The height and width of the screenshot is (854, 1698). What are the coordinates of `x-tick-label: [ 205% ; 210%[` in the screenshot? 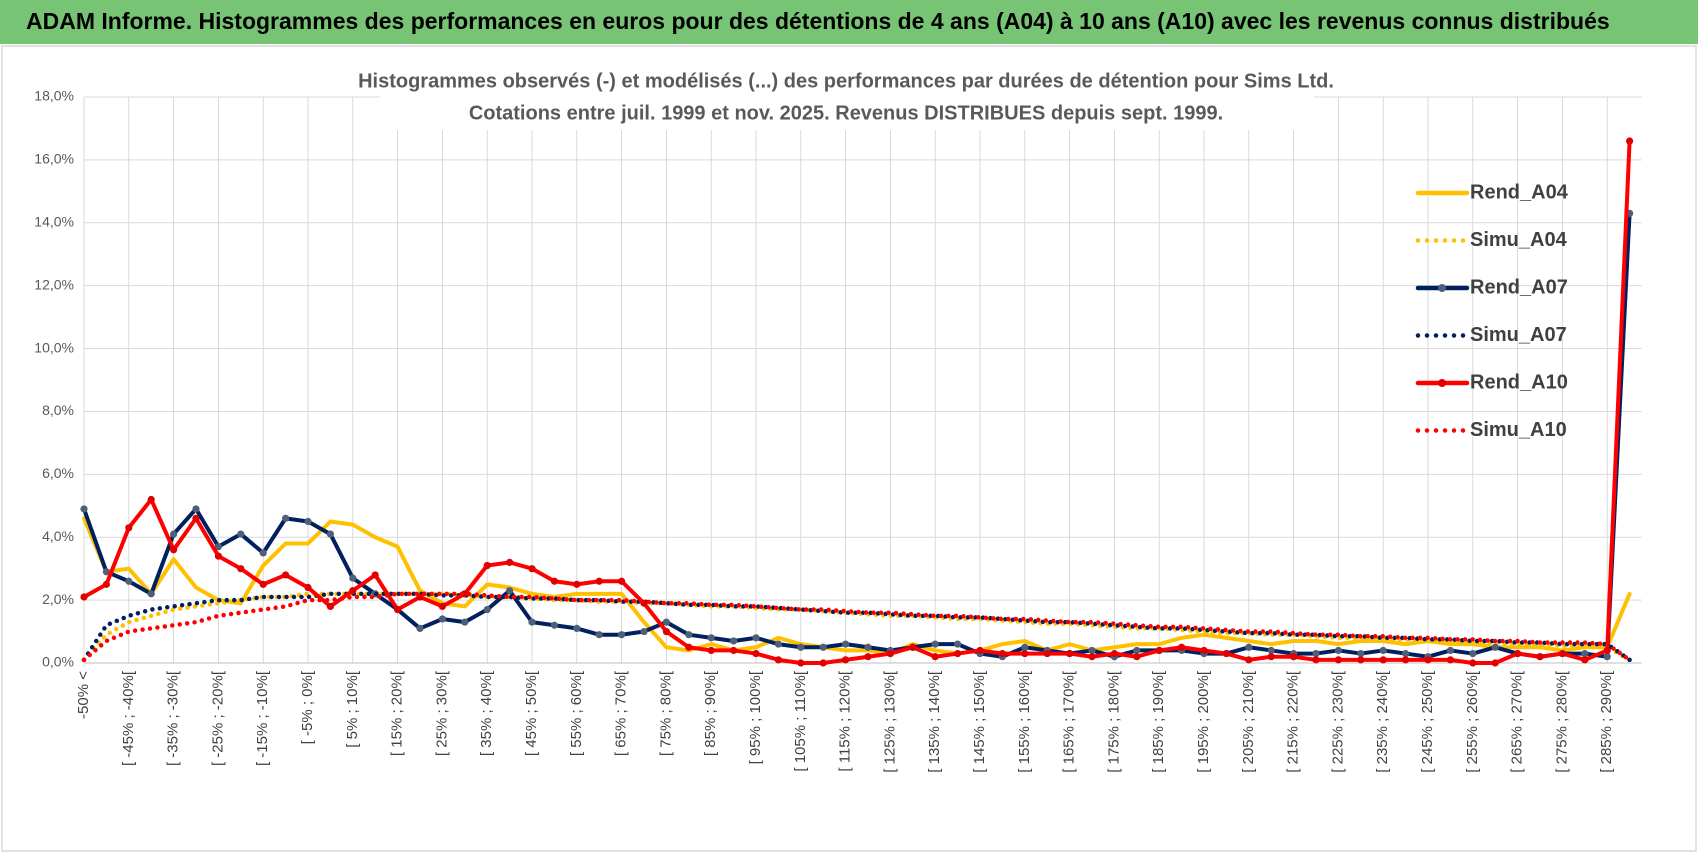 It's located at (1248, 721).